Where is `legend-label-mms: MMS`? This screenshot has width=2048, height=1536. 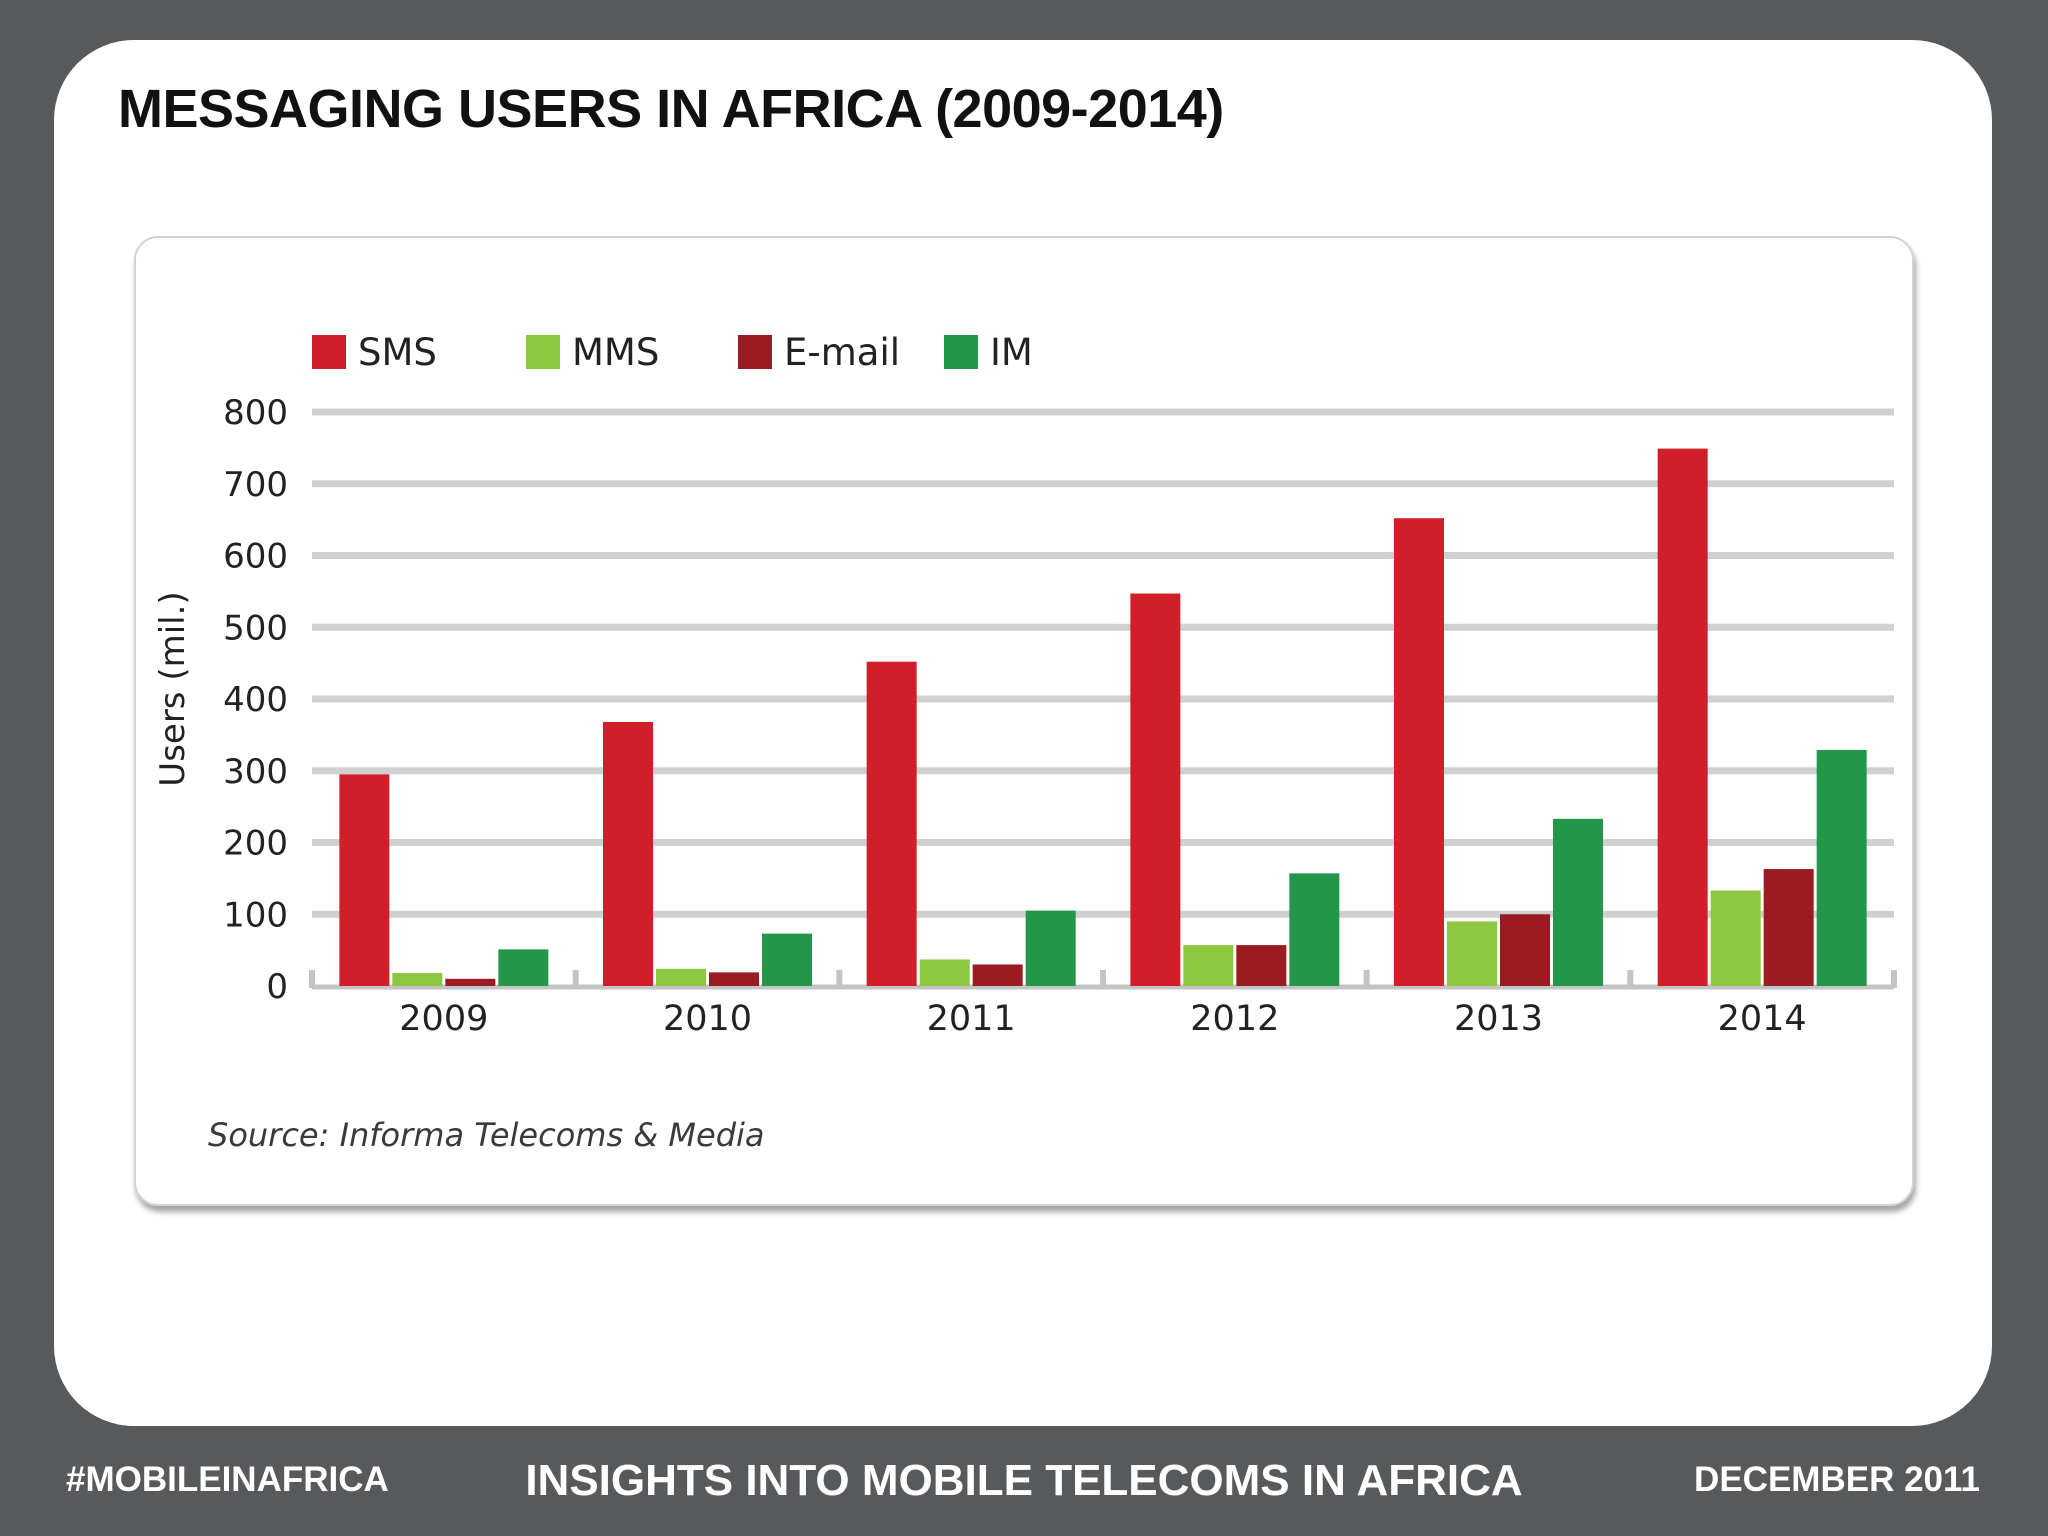
legend-label-mms: MMS is located at coordinates (615, 352).